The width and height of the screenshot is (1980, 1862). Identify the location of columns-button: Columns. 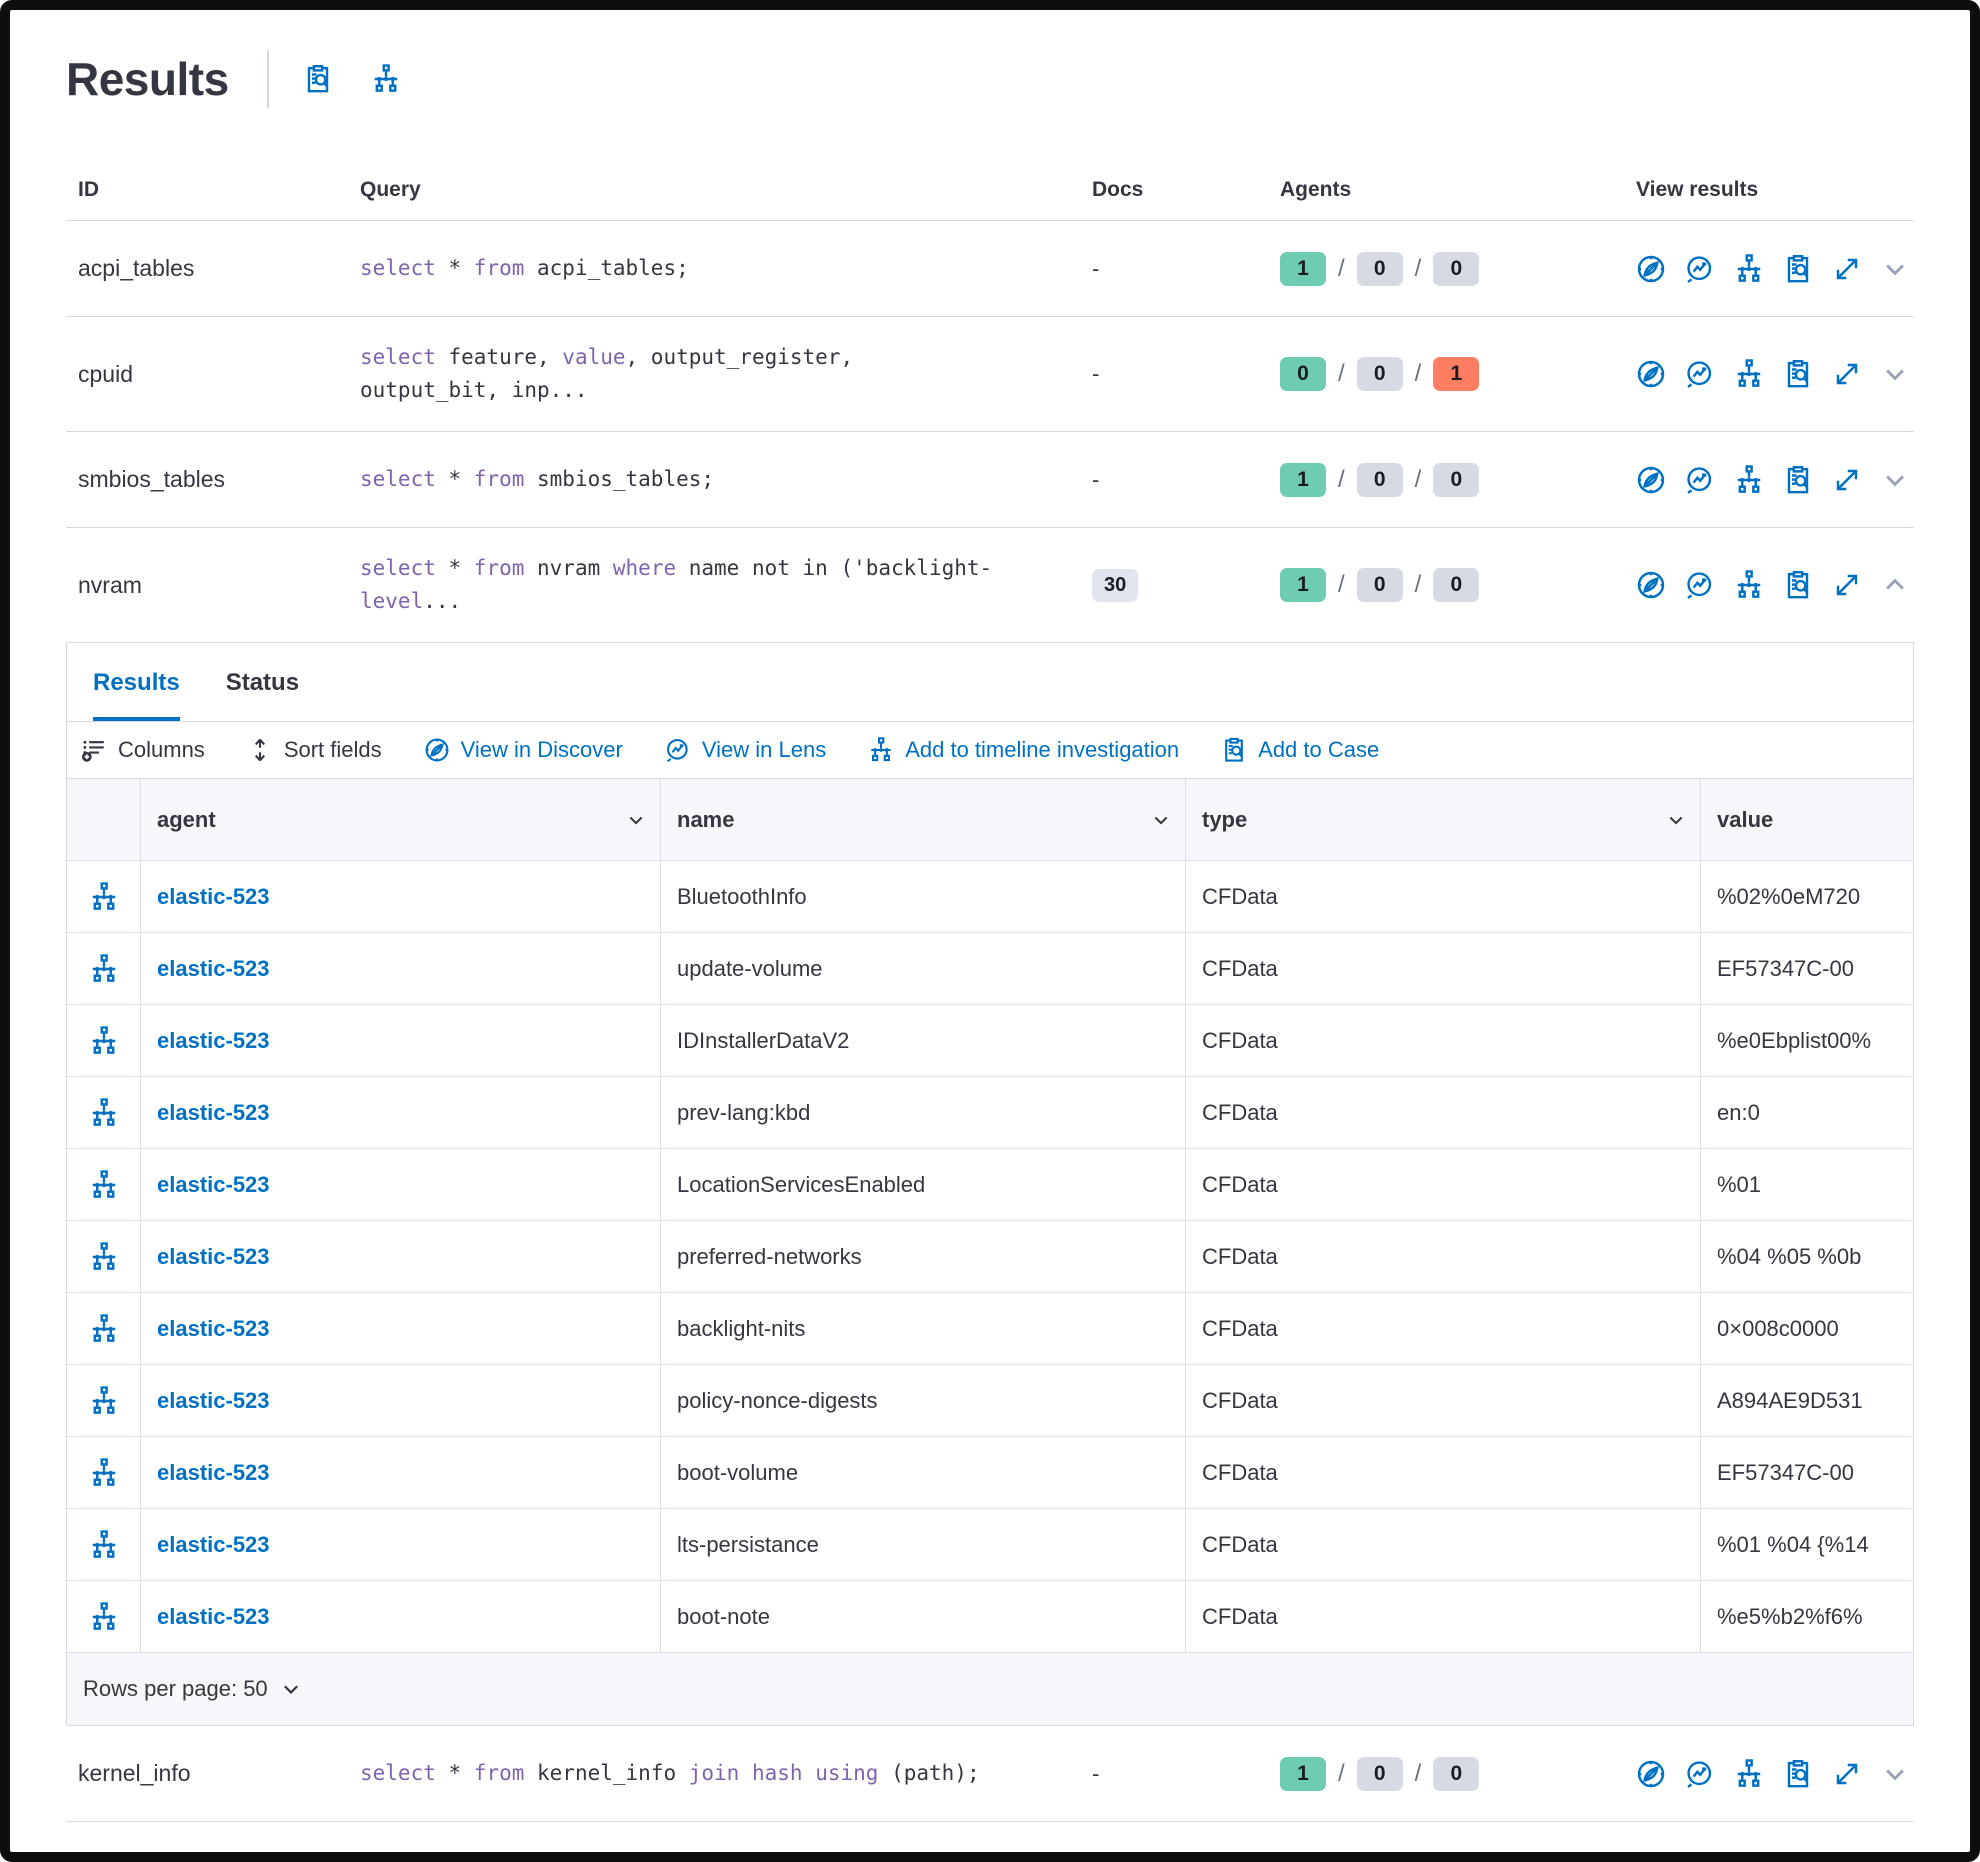
(143, 750).